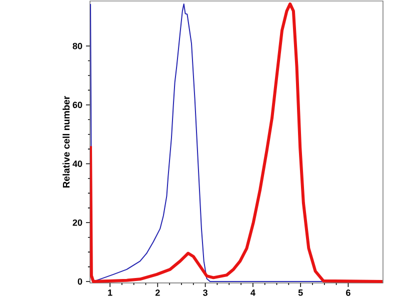 The width and height of the screenshot is (400, 300). I want to click on x-tick-label: 1, so click(110, 293).